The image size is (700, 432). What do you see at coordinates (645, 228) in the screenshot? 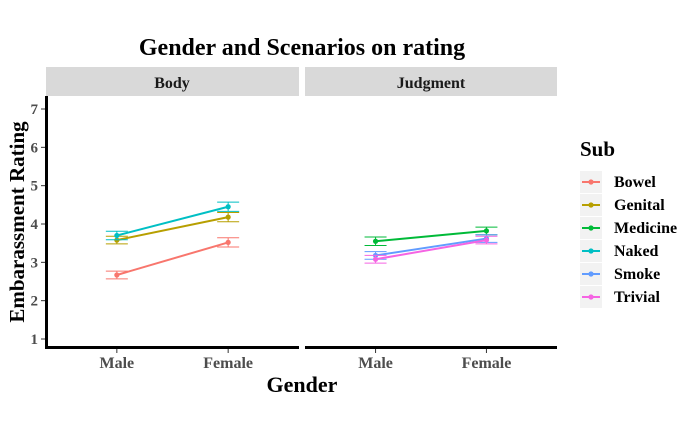
I see `legend-label-medicine: Medicine` at bounding box center [645, 228].